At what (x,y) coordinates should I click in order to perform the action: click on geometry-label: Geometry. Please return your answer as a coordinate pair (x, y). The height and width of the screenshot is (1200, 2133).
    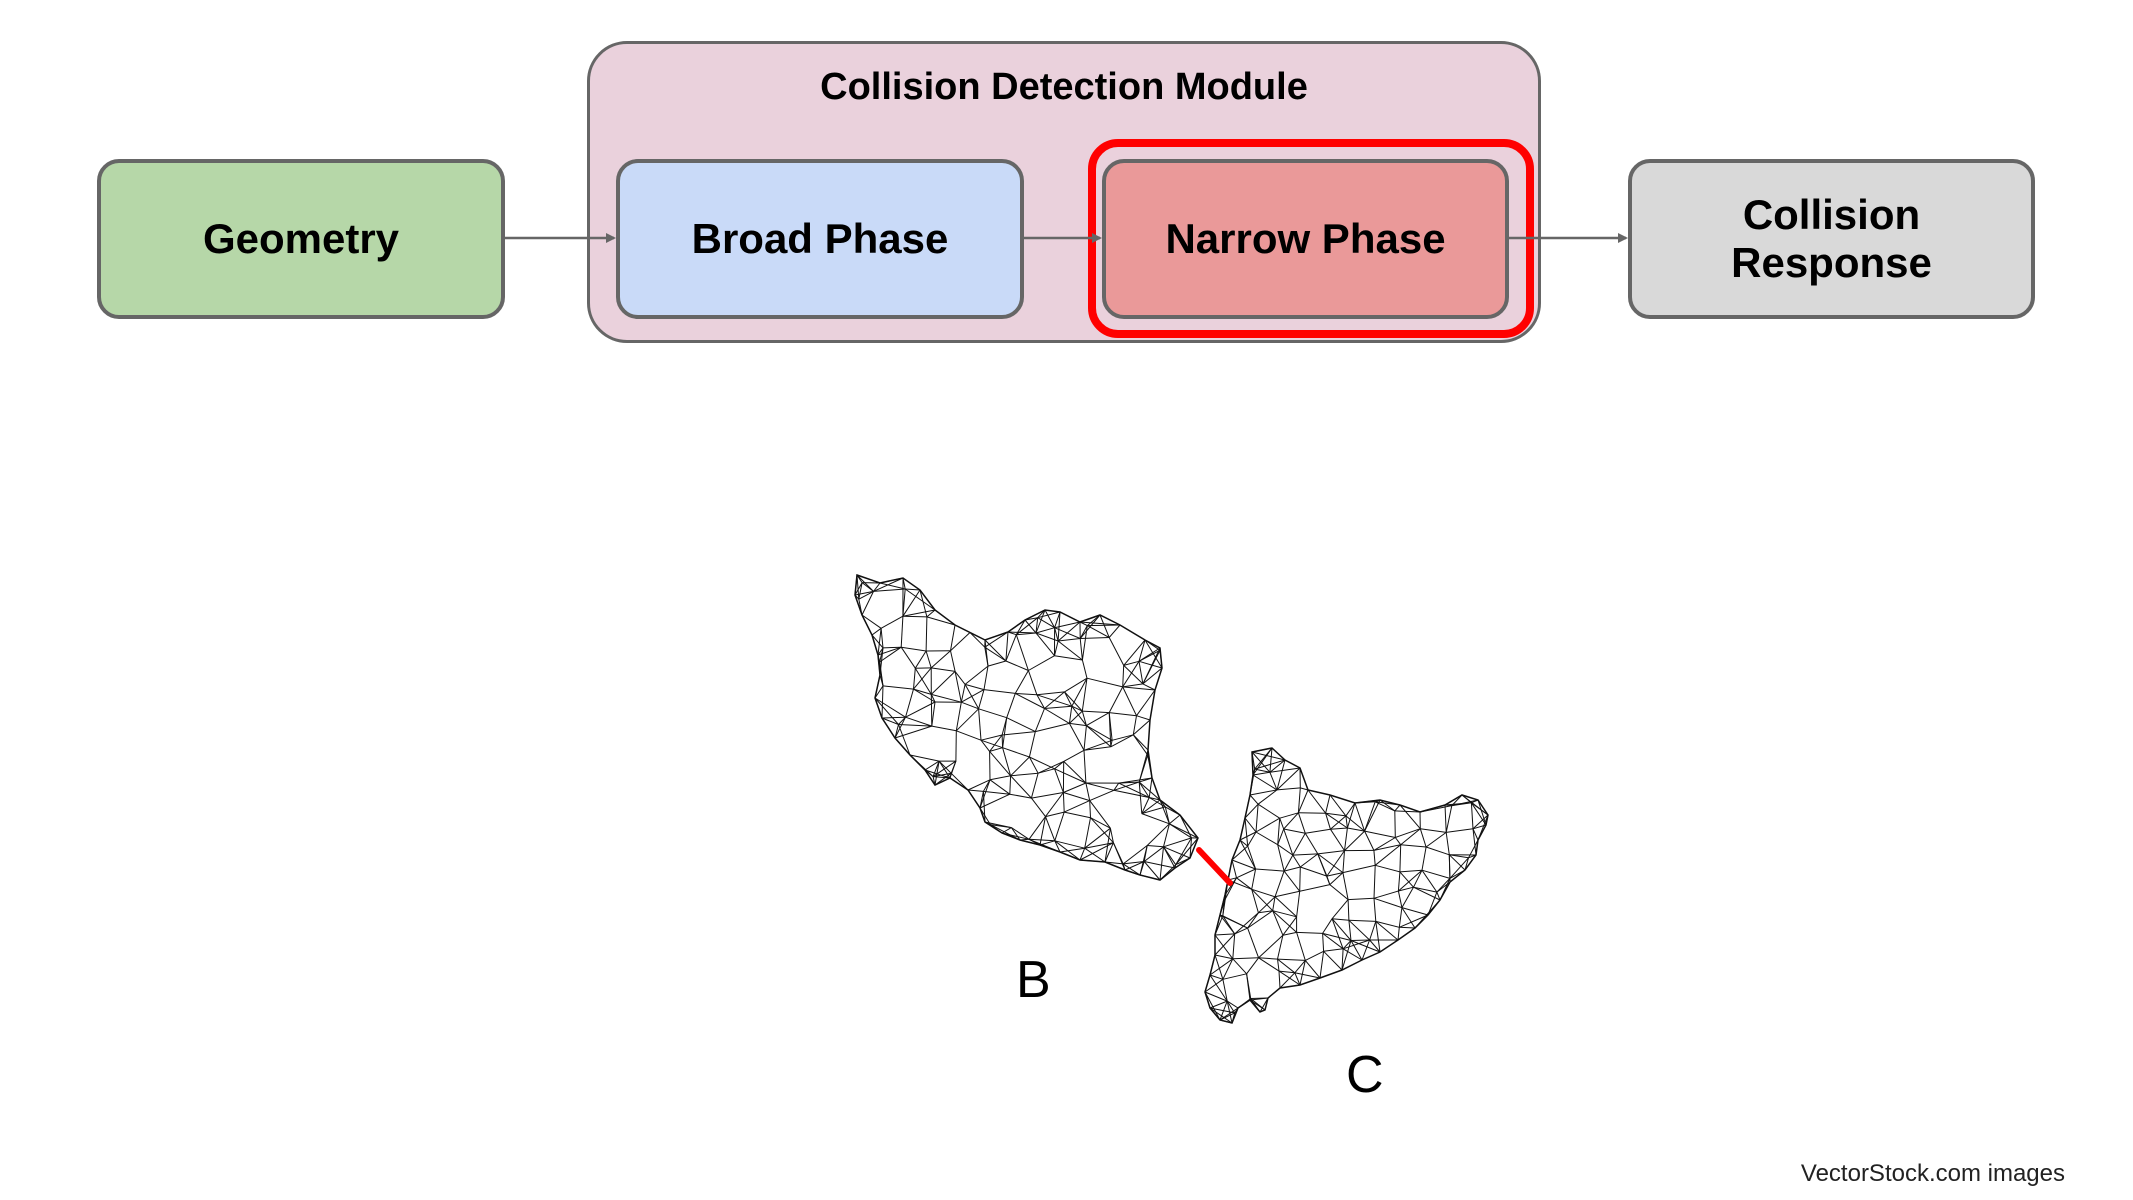
    Looking at the image, I should click on (301, 238).